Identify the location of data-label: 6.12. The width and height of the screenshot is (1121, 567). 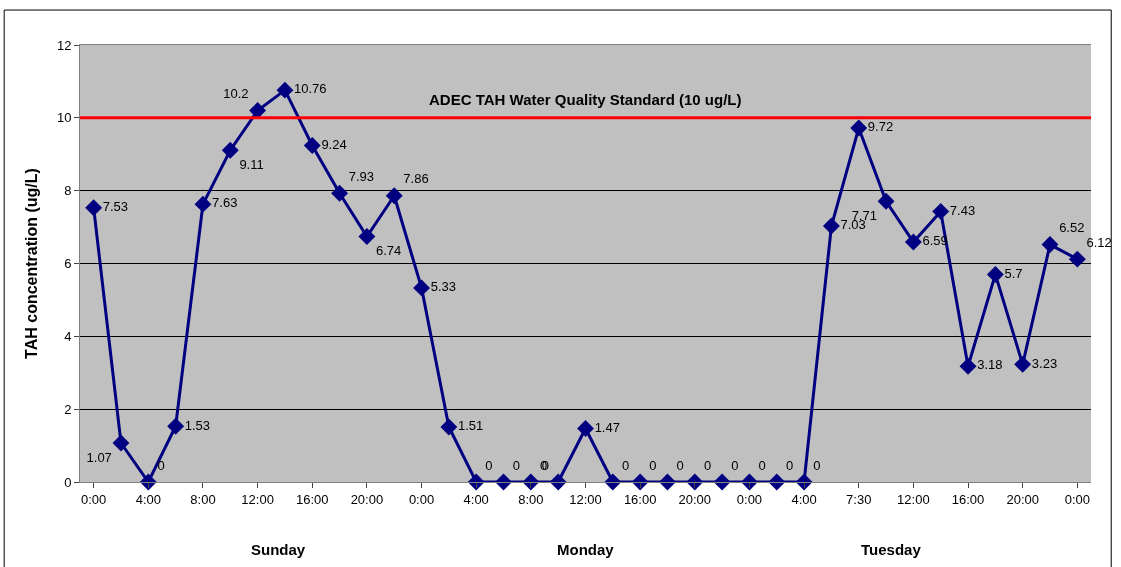
(1099, 242).